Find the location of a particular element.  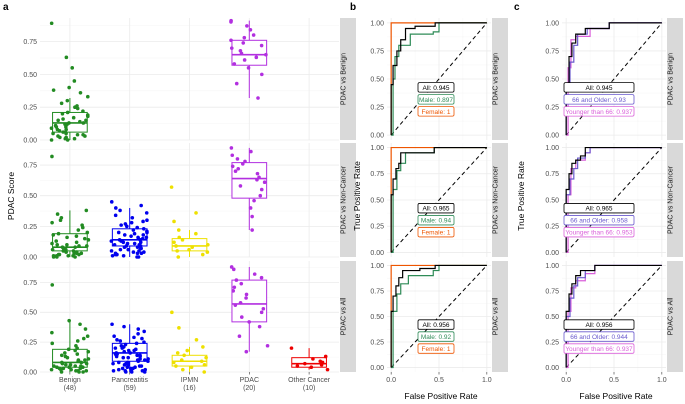

panel-c-facet-label: PDAC vs Non-Cancer is located at coordinates (671, 199).